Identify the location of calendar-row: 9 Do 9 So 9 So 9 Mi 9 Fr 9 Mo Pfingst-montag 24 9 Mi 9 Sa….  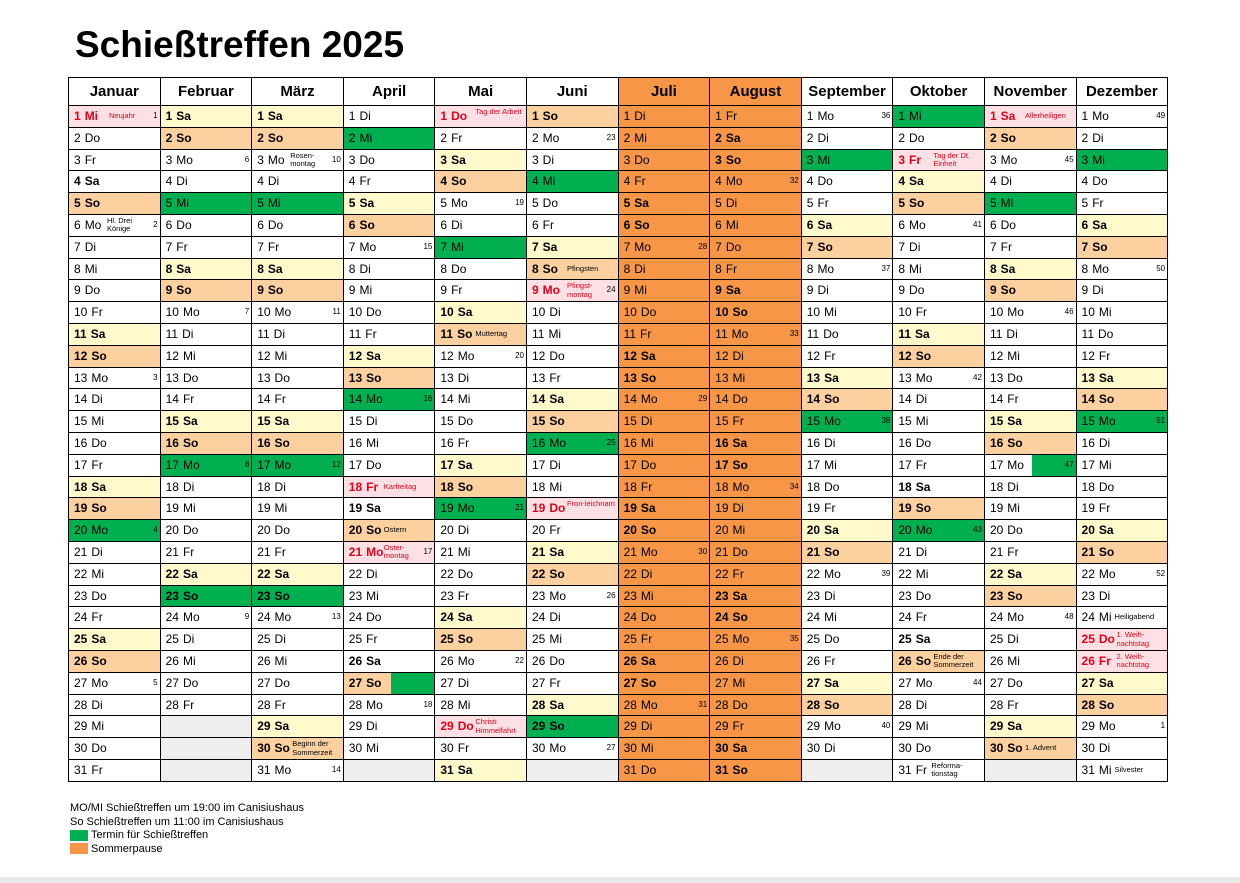
(618, 291).